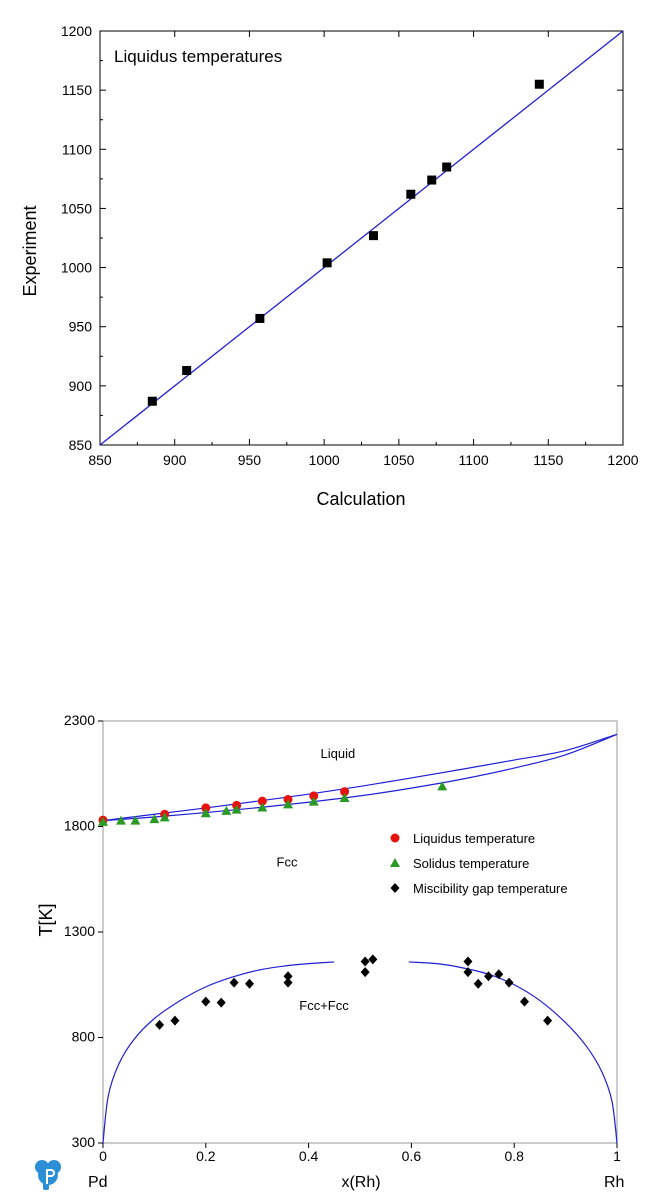 The height and width of the screenshot is (1197, 649). What do you see at coordinates (395, 838) in the screenshot?
I see `legend-circle-marker` at bounding box center [395, 838].